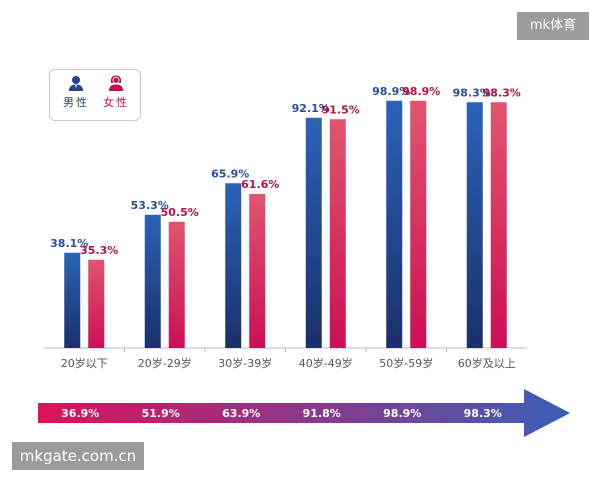 Image resolution: width=600 pixels, height=480 pixels. What do you see at coordinates (421, 91) in the screenshot?
I see `value-label-female-4: 98.9%` at bounding box center [421, 91].